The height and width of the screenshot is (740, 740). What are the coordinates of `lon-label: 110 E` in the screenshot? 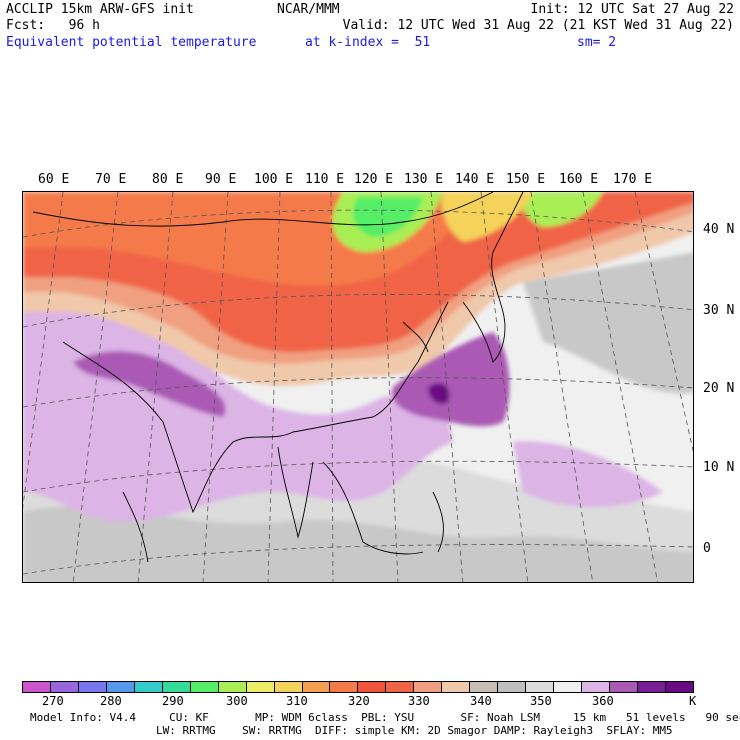 It's located at (325, 179).